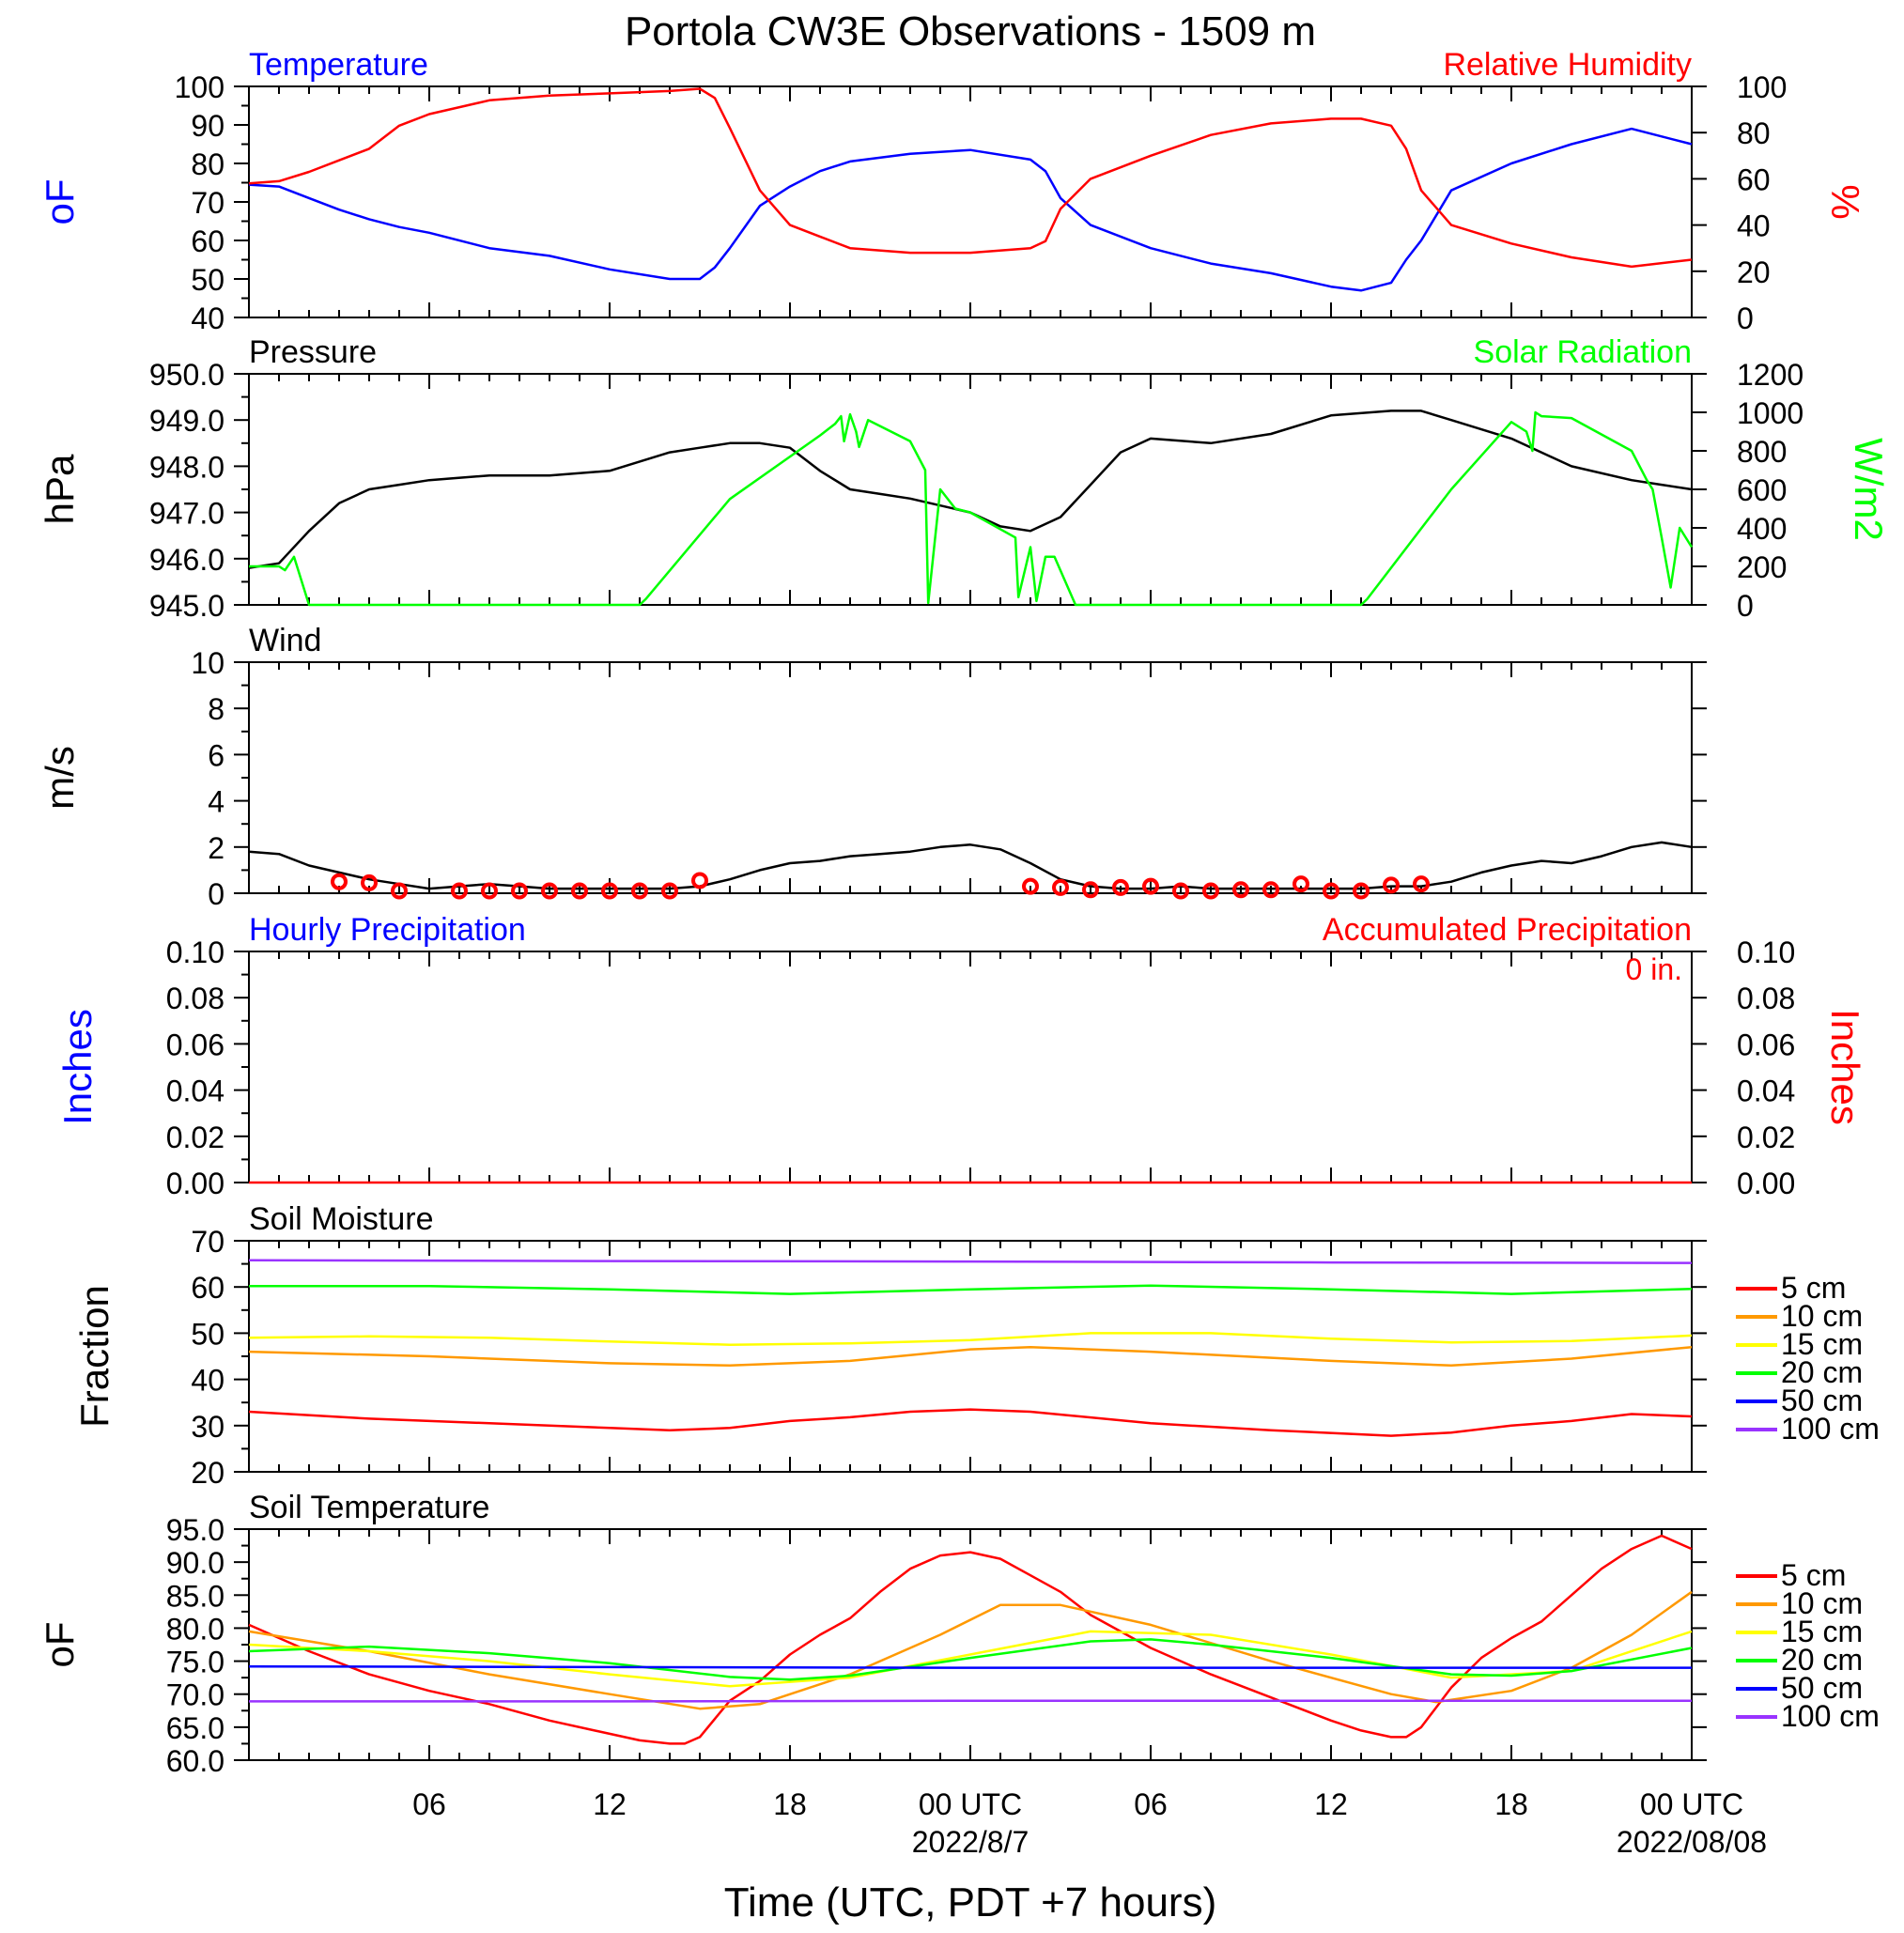 This screenshot has height=1933, width=1904. What do you see at coordinates (610, 1804) in the screenshot?
I see `x-tick-label: 12` at bounding box center [610, 1804].